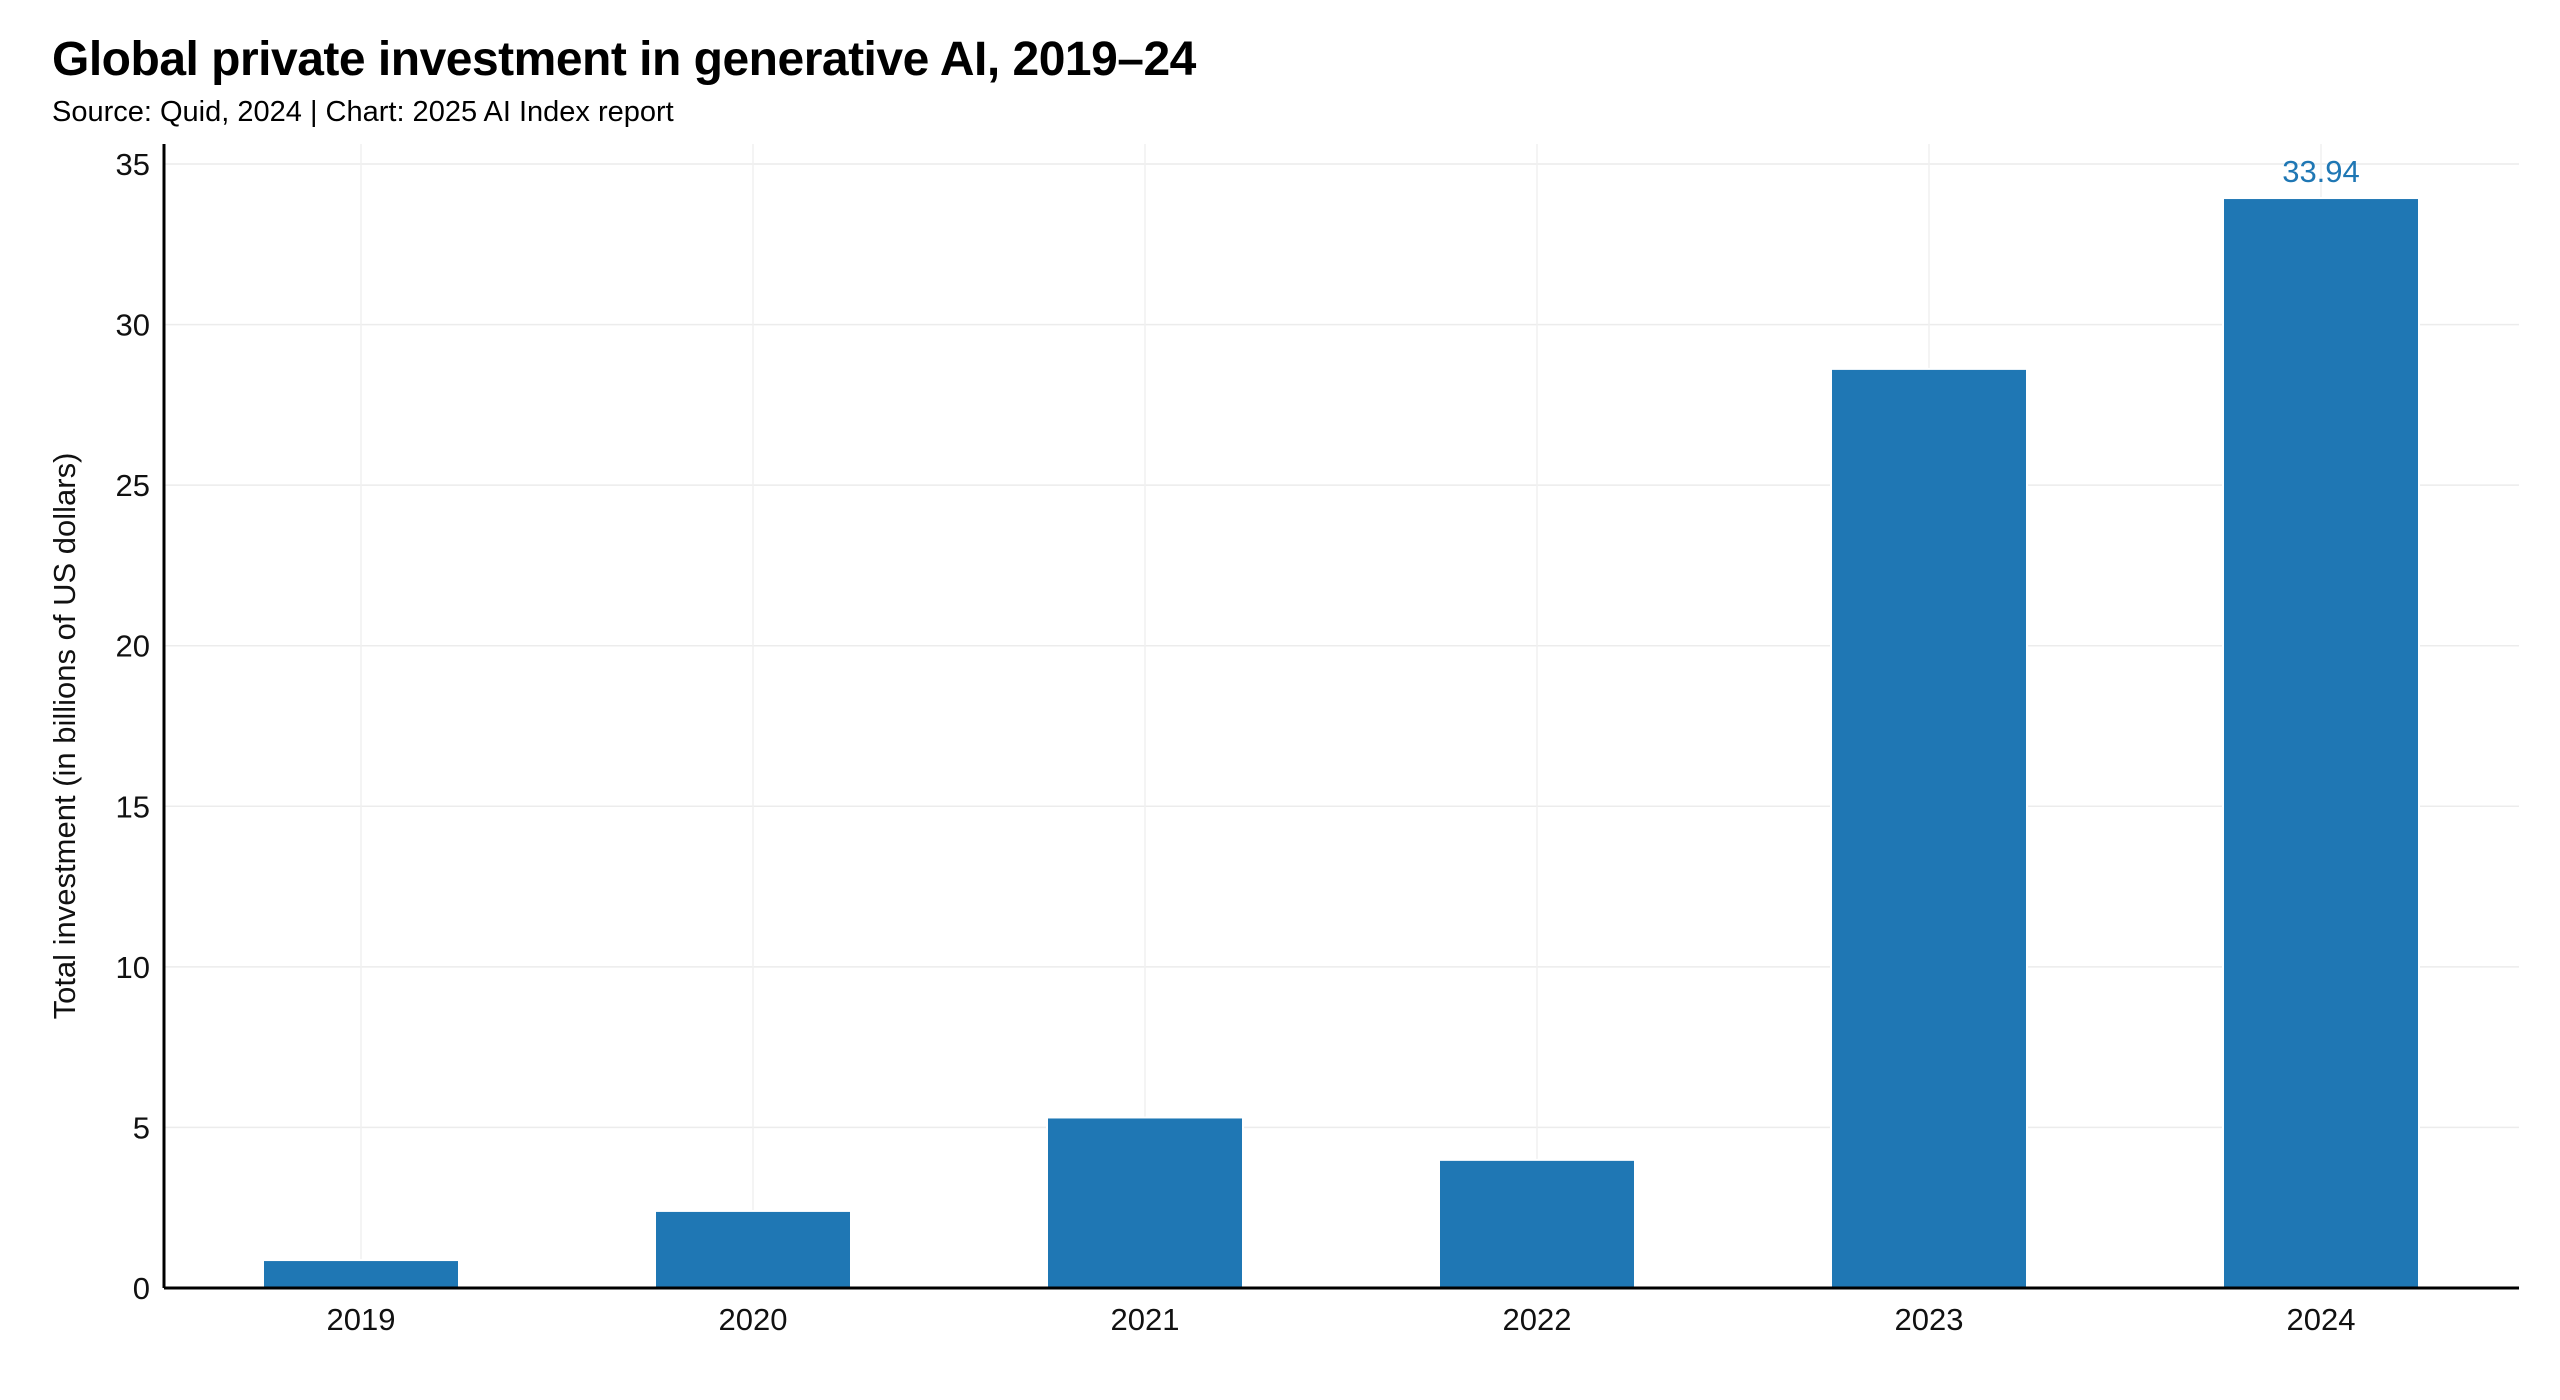  Describe the element at coordinates (2321, 1319) in the screenshot. I see `x-tick-label: 2024` at that location.